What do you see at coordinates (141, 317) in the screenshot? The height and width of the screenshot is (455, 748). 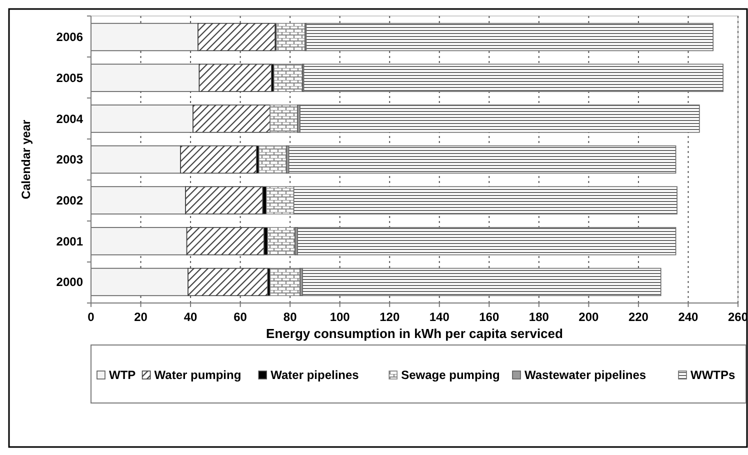 I see `x-tick-label: 20` at bounding box center [141, 317].